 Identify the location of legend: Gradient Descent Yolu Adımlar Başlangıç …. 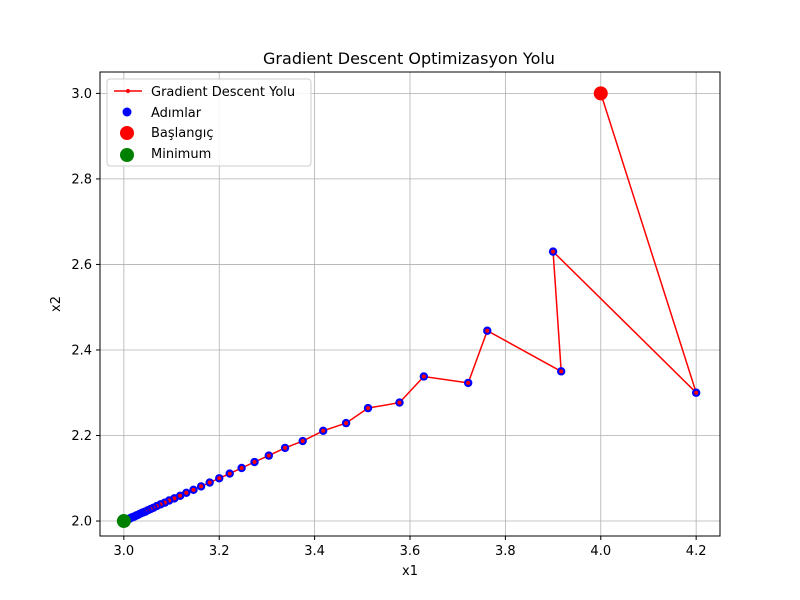
(209, 122).